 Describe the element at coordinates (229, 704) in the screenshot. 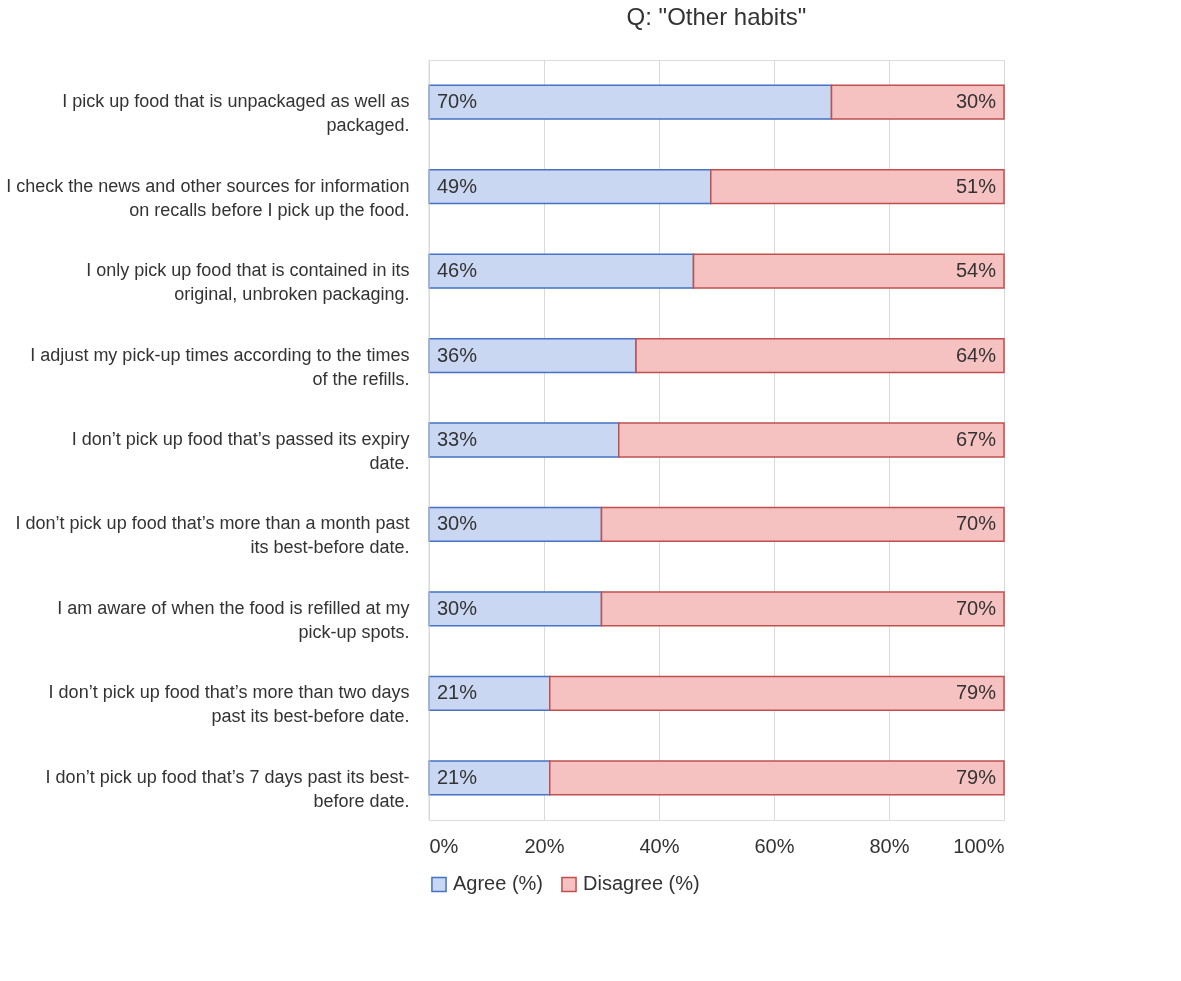

I see `y-tick-label: I don’t pick up food that’s more than two days past its best-before date.` at that location.